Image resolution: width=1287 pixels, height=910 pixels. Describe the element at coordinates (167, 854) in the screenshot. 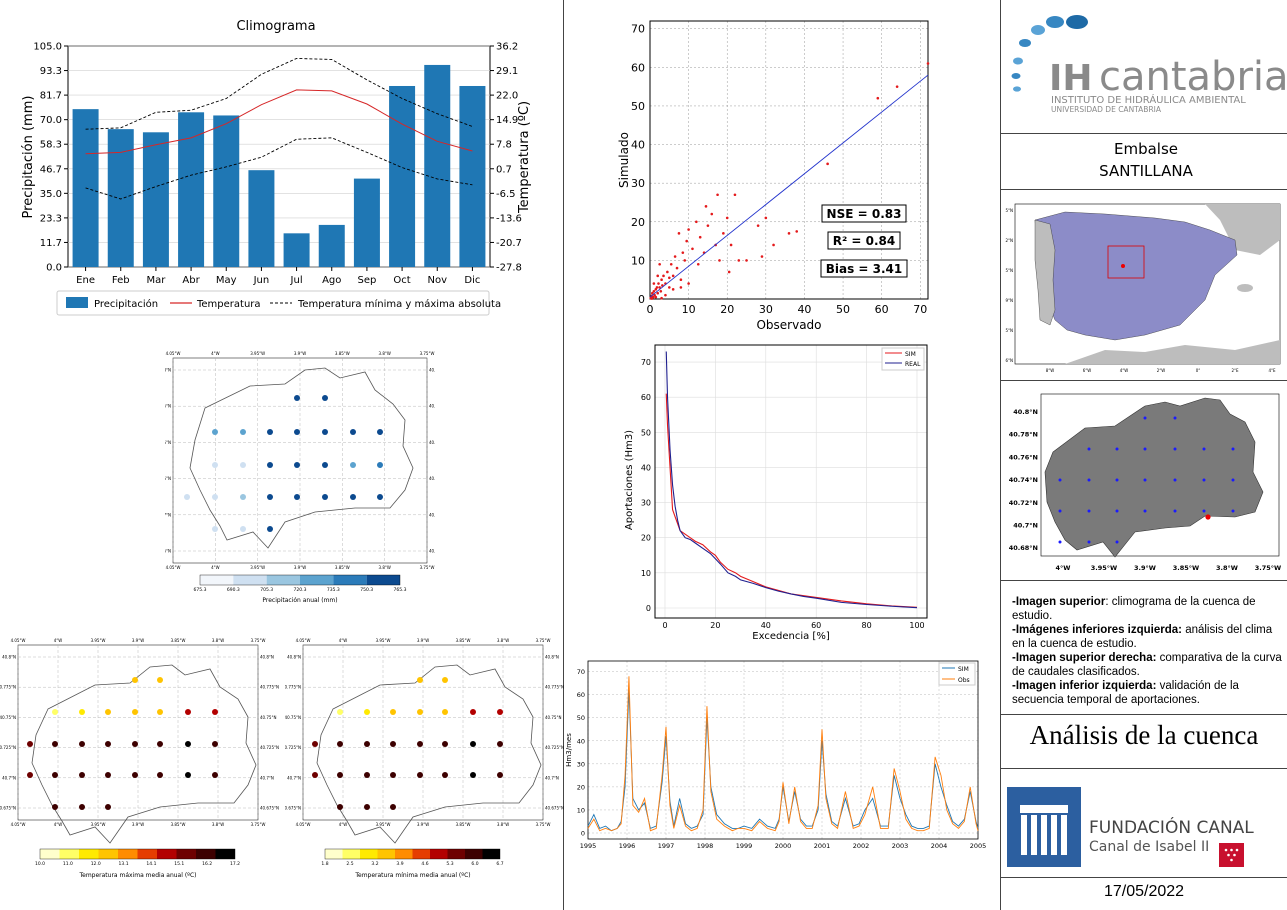

I see `tmax-colorbar-segment` at that location.